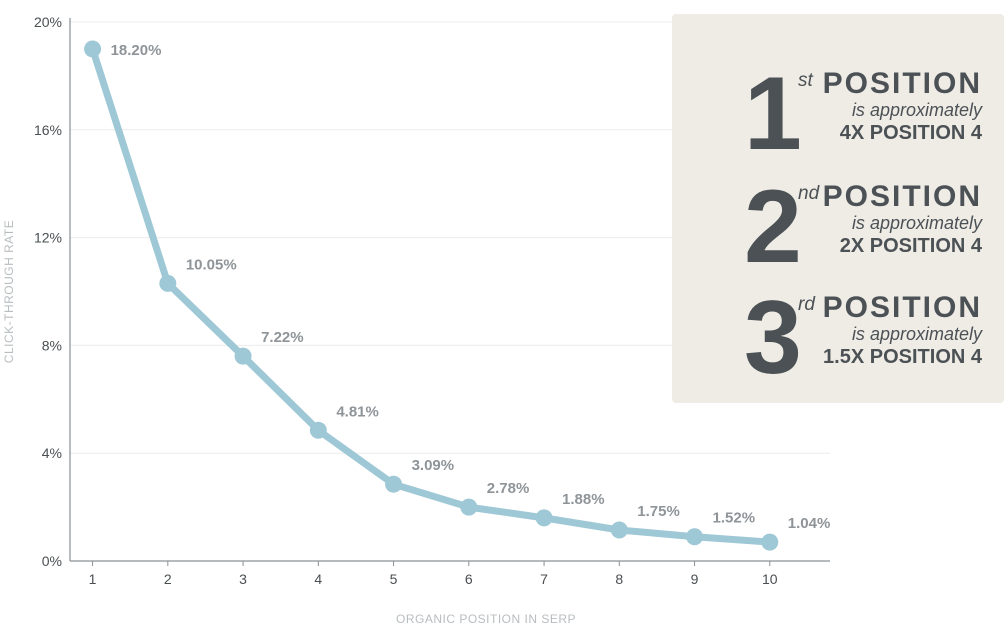 The width and height of the screenshot is (1006, 632). Describe the element at coordinates (282, 337) in the screenshot. I see `data-label: 7.22%` at that location.